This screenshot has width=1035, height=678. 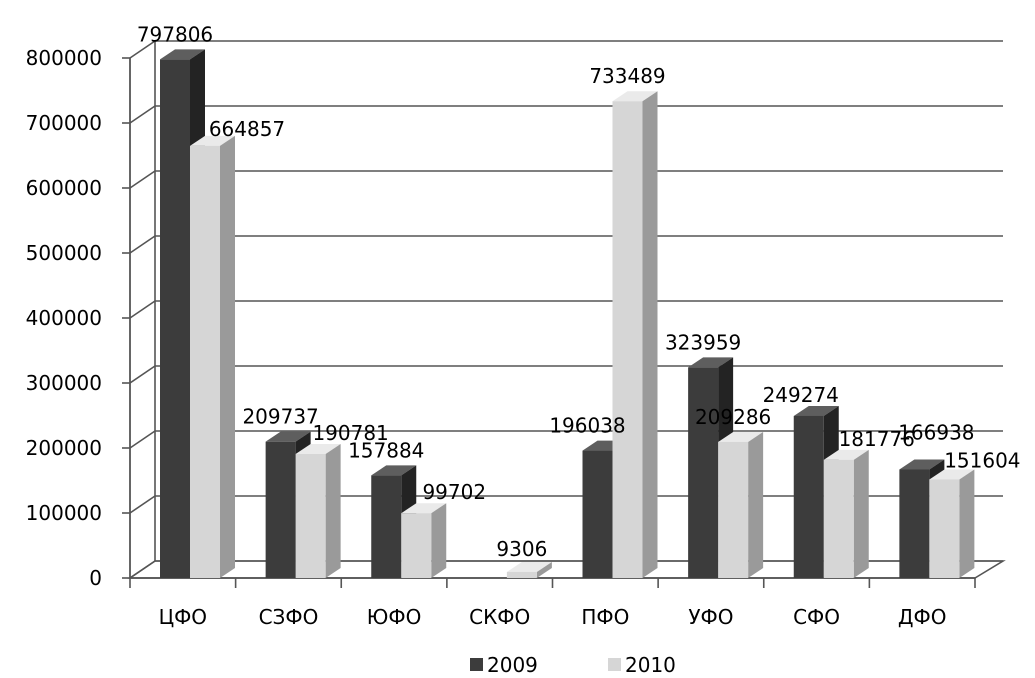 What do you see at coordinates (801, 395) in the screenshot?
I see `data-label: 249274` at bounding box center [801, 395].